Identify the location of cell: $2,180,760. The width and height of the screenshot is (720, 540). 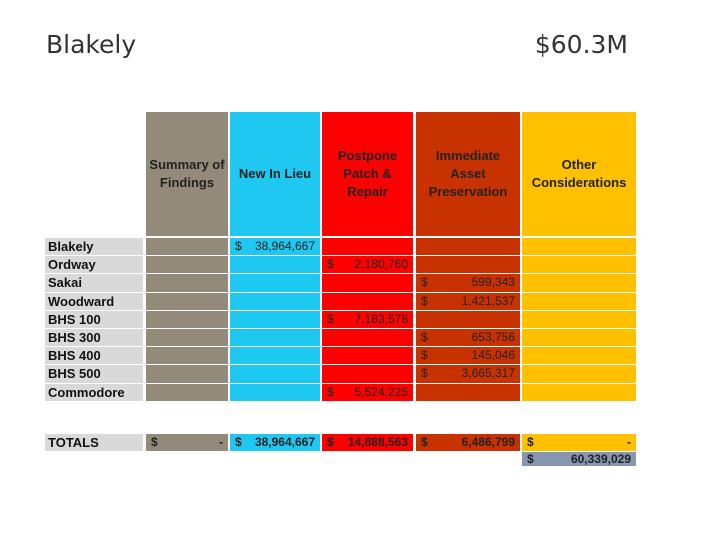
(367, 265).